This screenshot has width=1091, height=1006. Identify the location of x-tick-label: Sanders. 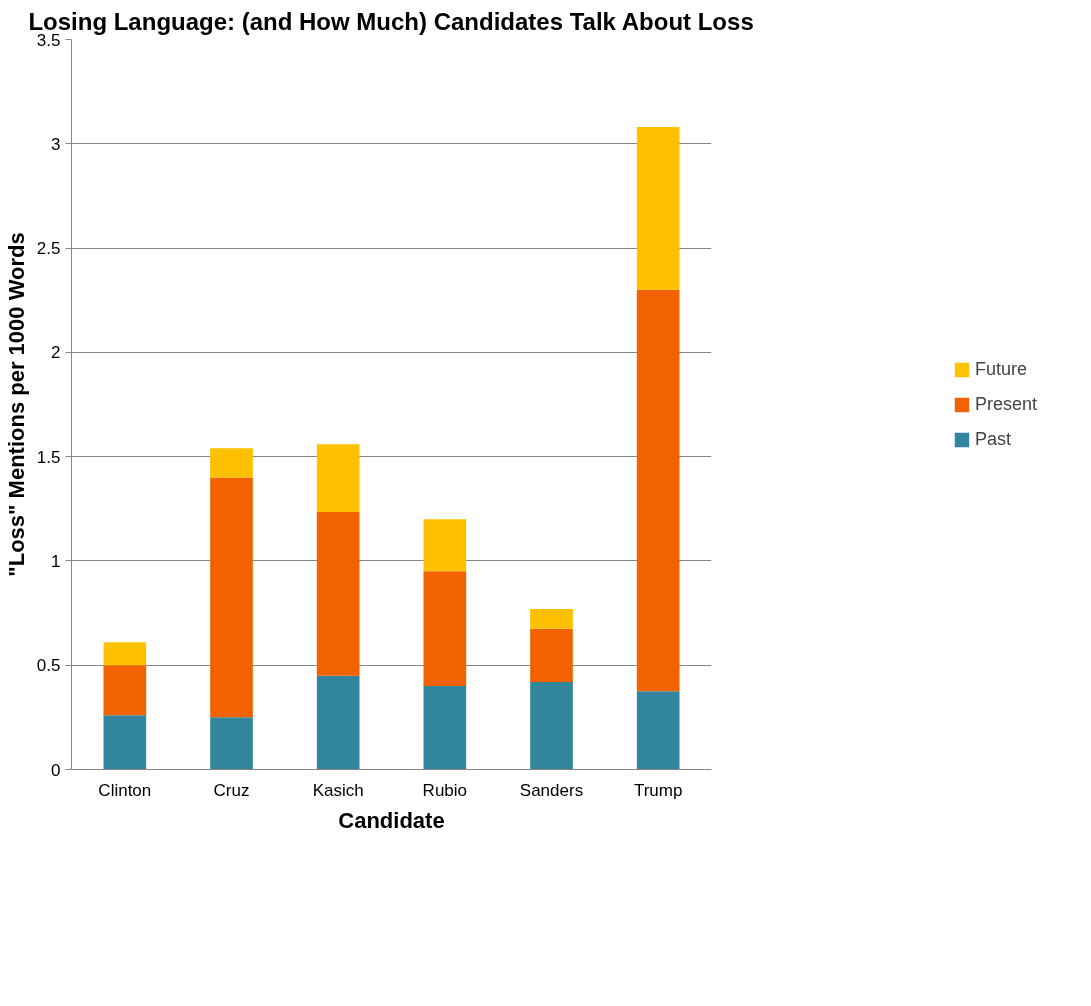
(551, 790).